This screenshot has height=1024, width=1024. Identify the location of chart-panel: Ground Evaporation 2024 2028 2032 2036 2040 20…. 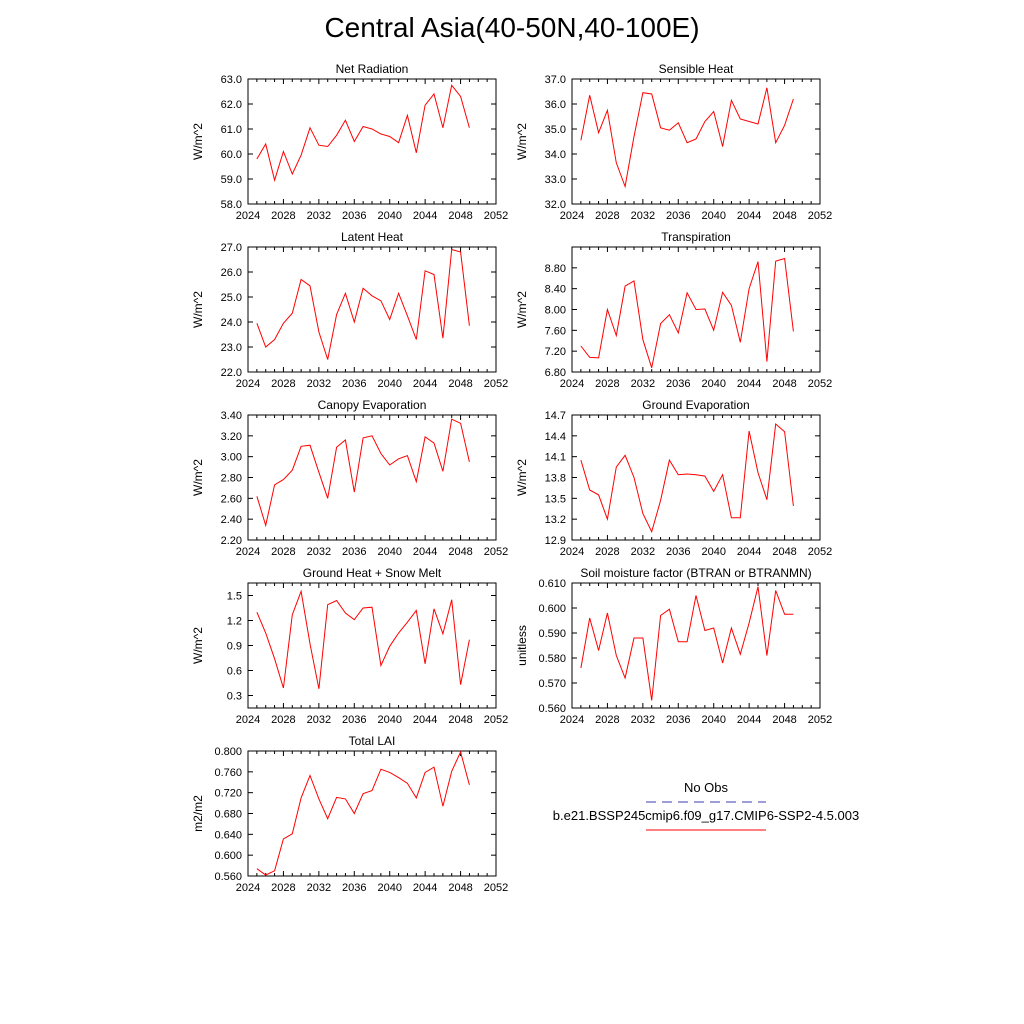
(673, 478).